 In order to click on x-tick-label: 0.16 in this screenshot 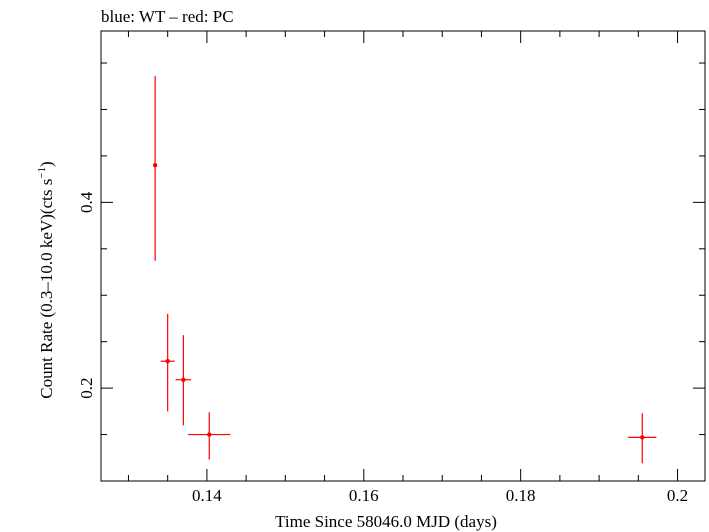, I will do `click(364, 495)`.